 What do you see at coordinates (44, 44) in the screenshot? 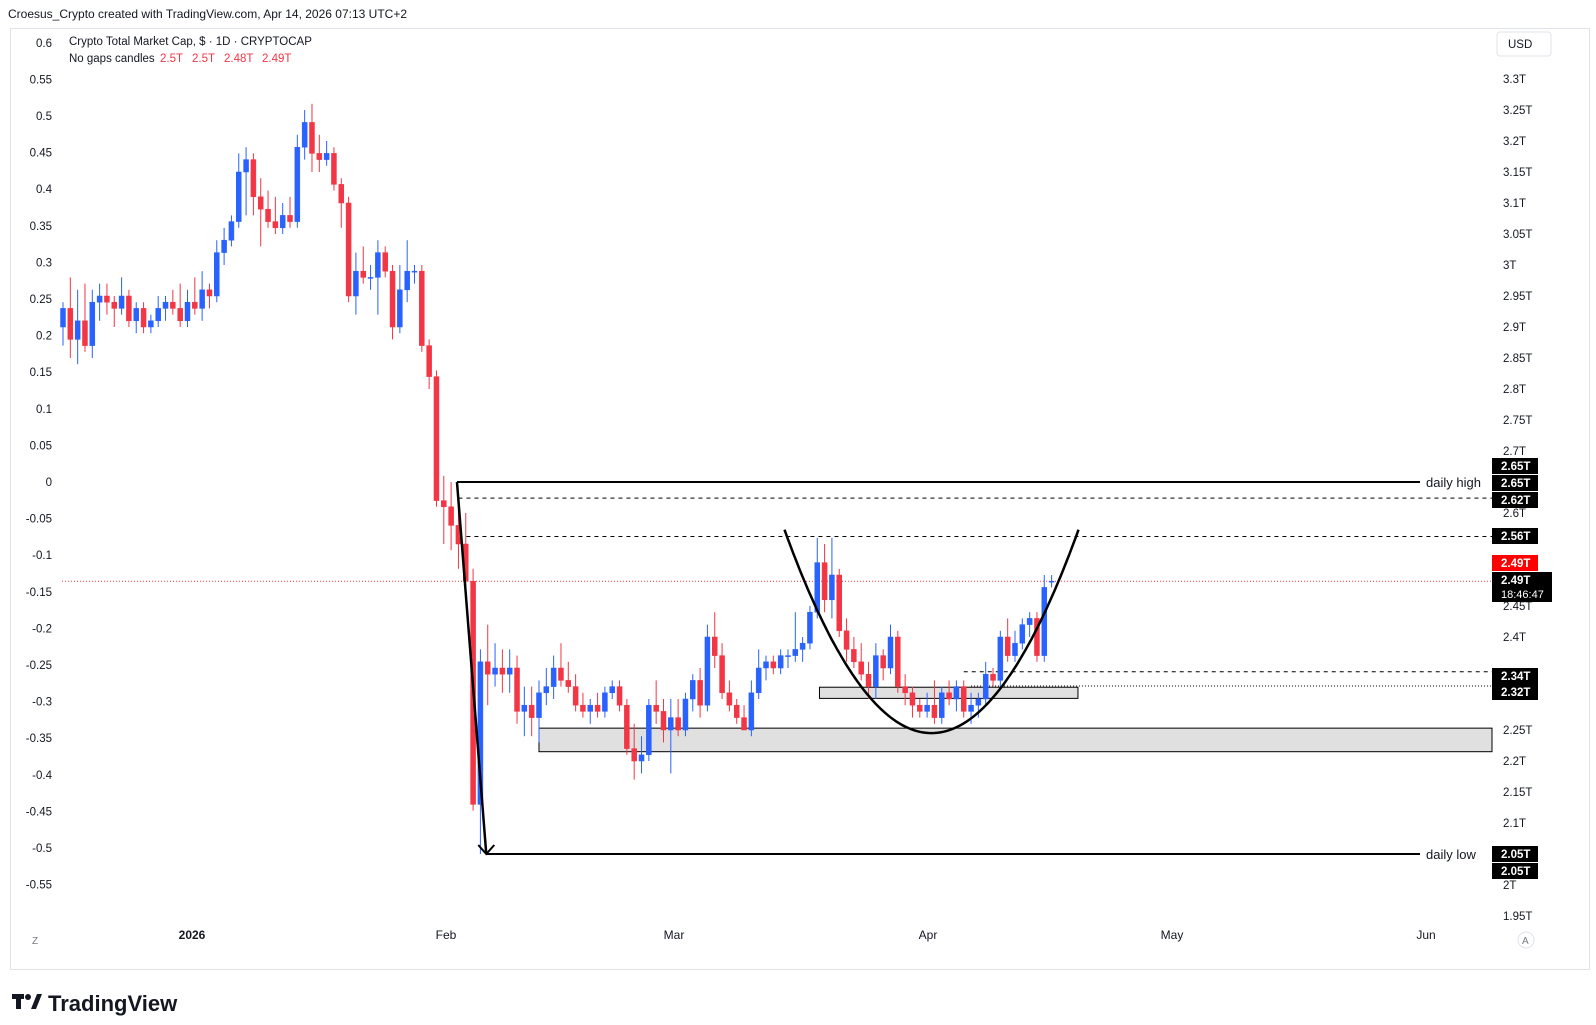
I see `left-tick-label: 0.6` at bounding box center [44, 44].